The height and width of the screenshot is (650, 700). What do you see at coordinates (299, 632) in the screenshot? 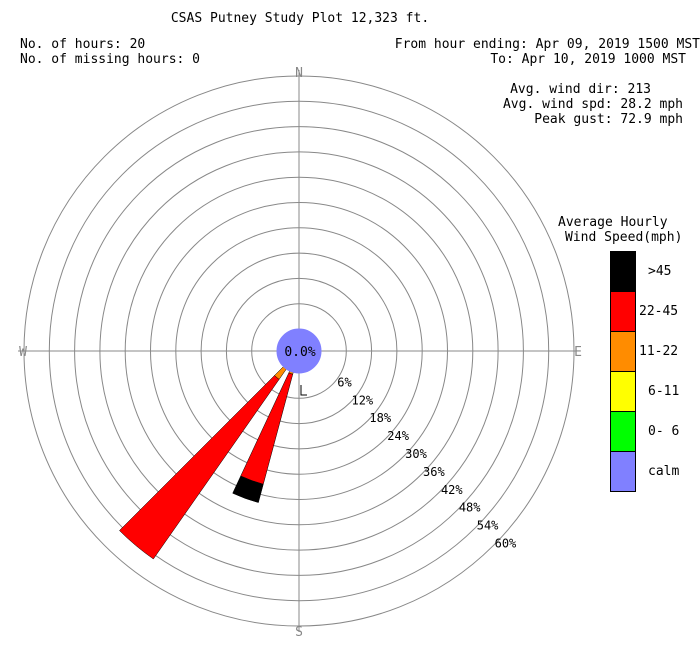
I see `compass-S: S` at bounding box center [299, 632].